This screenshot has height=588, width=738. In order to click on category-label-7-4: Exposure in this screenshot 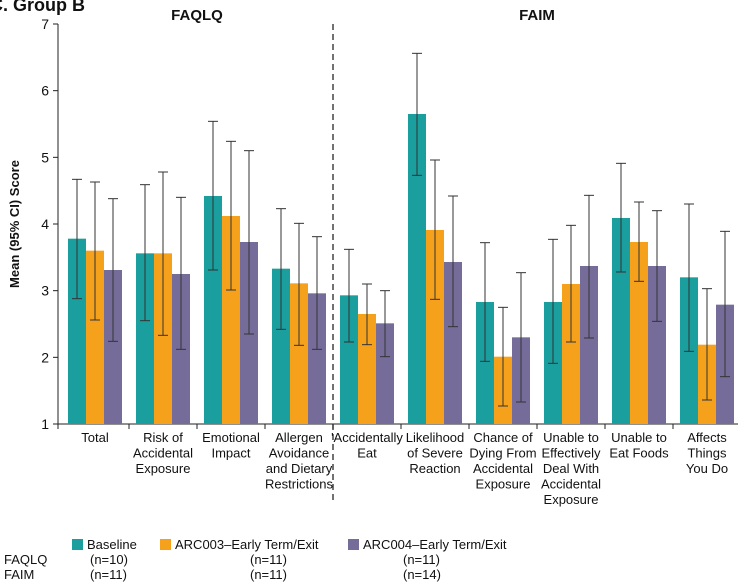, I will do `click(571, 499)`.